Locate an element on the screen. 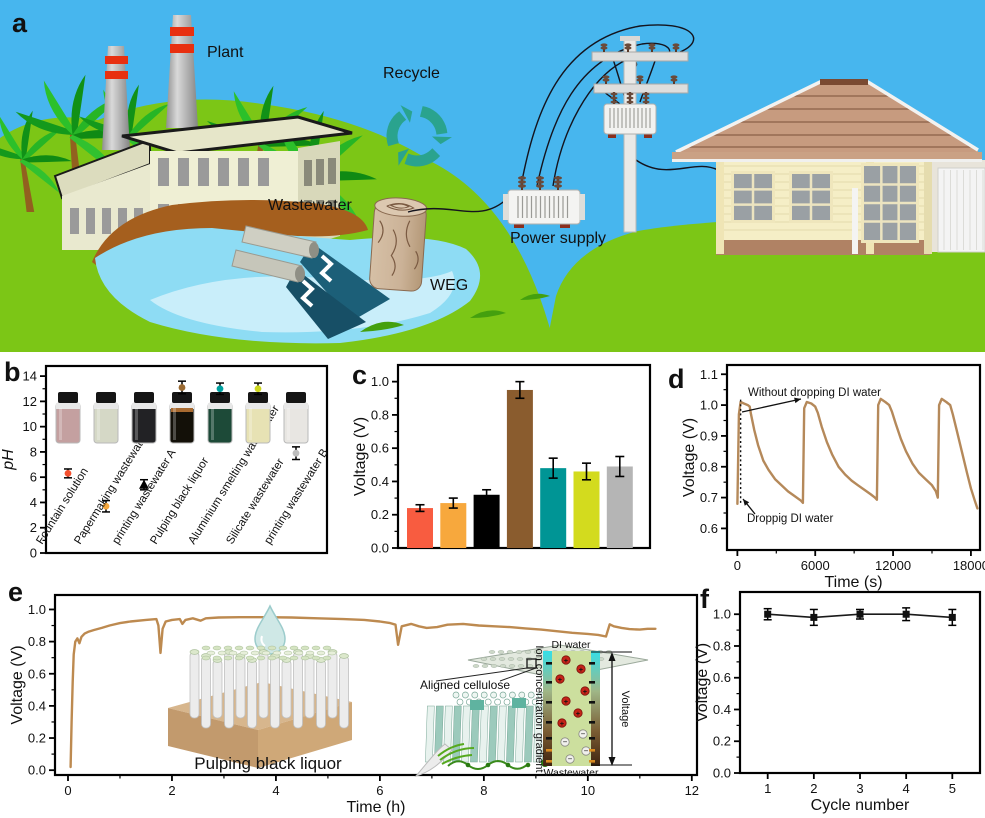 The width and height of the screenshot is (985, 818). x-axis-title: Time (h) is located at coordinates (376, 807).